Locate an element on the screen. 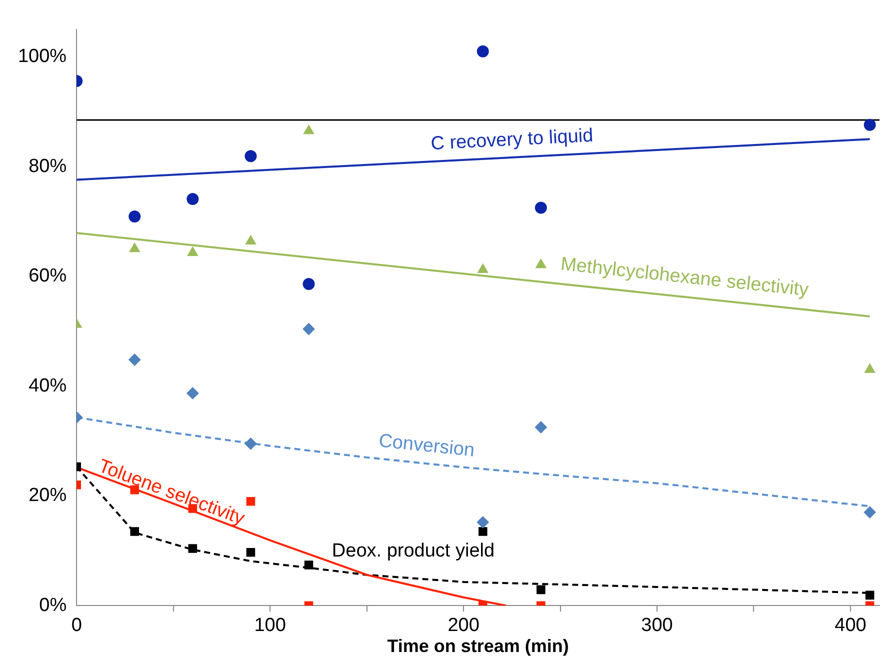 This screenshot has height=669, width=894. x-tick-label: 100 is located at coordinates (270, 625).